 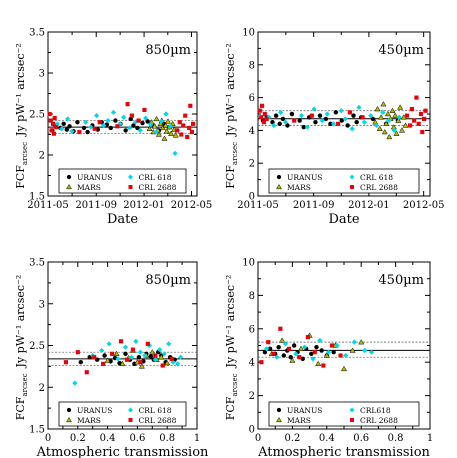 I want to click on x-tick-label: 2011-09, so click(x=314, y=205).